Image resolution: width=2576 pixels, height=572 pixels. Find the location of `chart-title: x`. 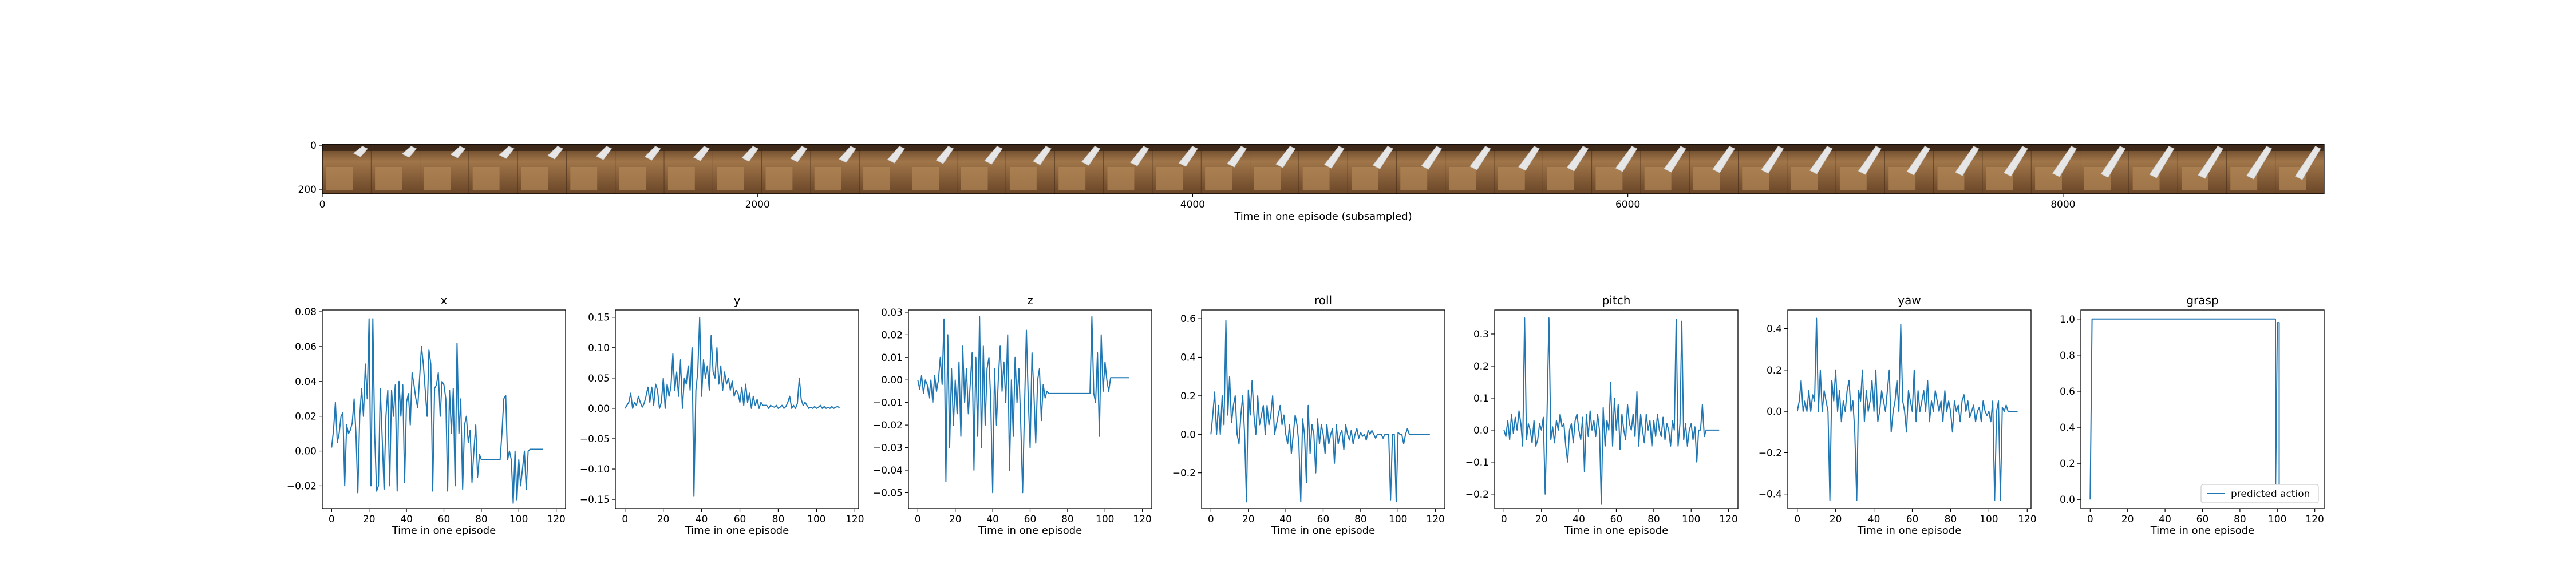

chart-title: x is located at coordinates (444, 300).